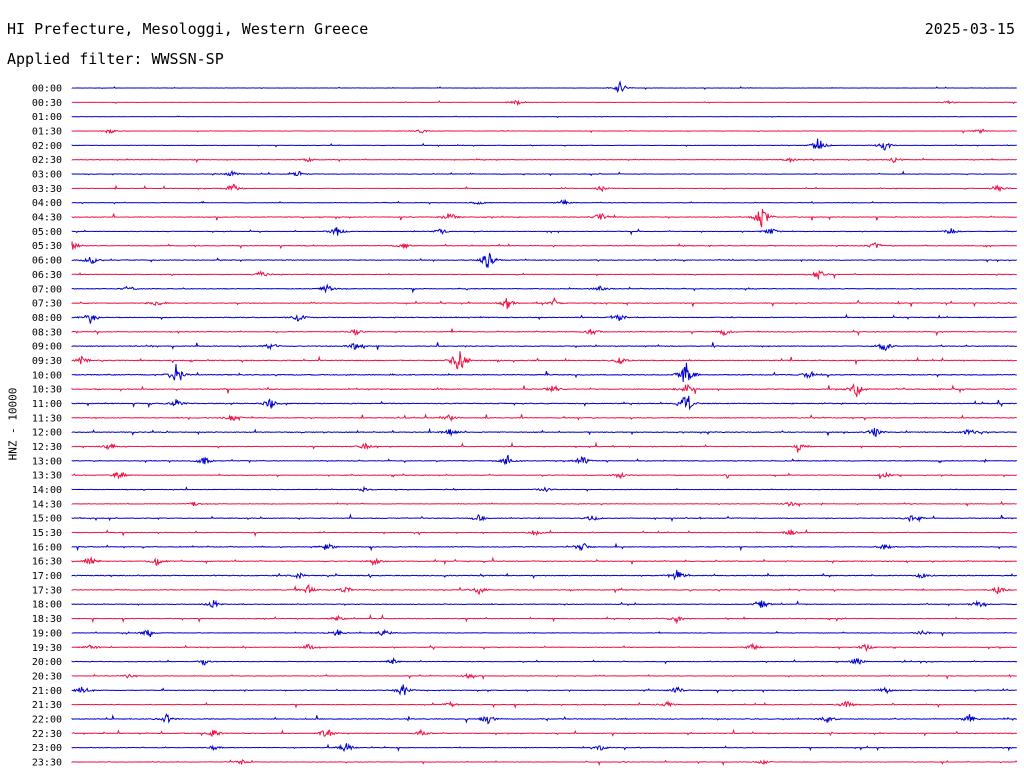  Describe the element at coordinates (47, 476) in the screenshot. I see `time-tick-label: 13:30` at that location.